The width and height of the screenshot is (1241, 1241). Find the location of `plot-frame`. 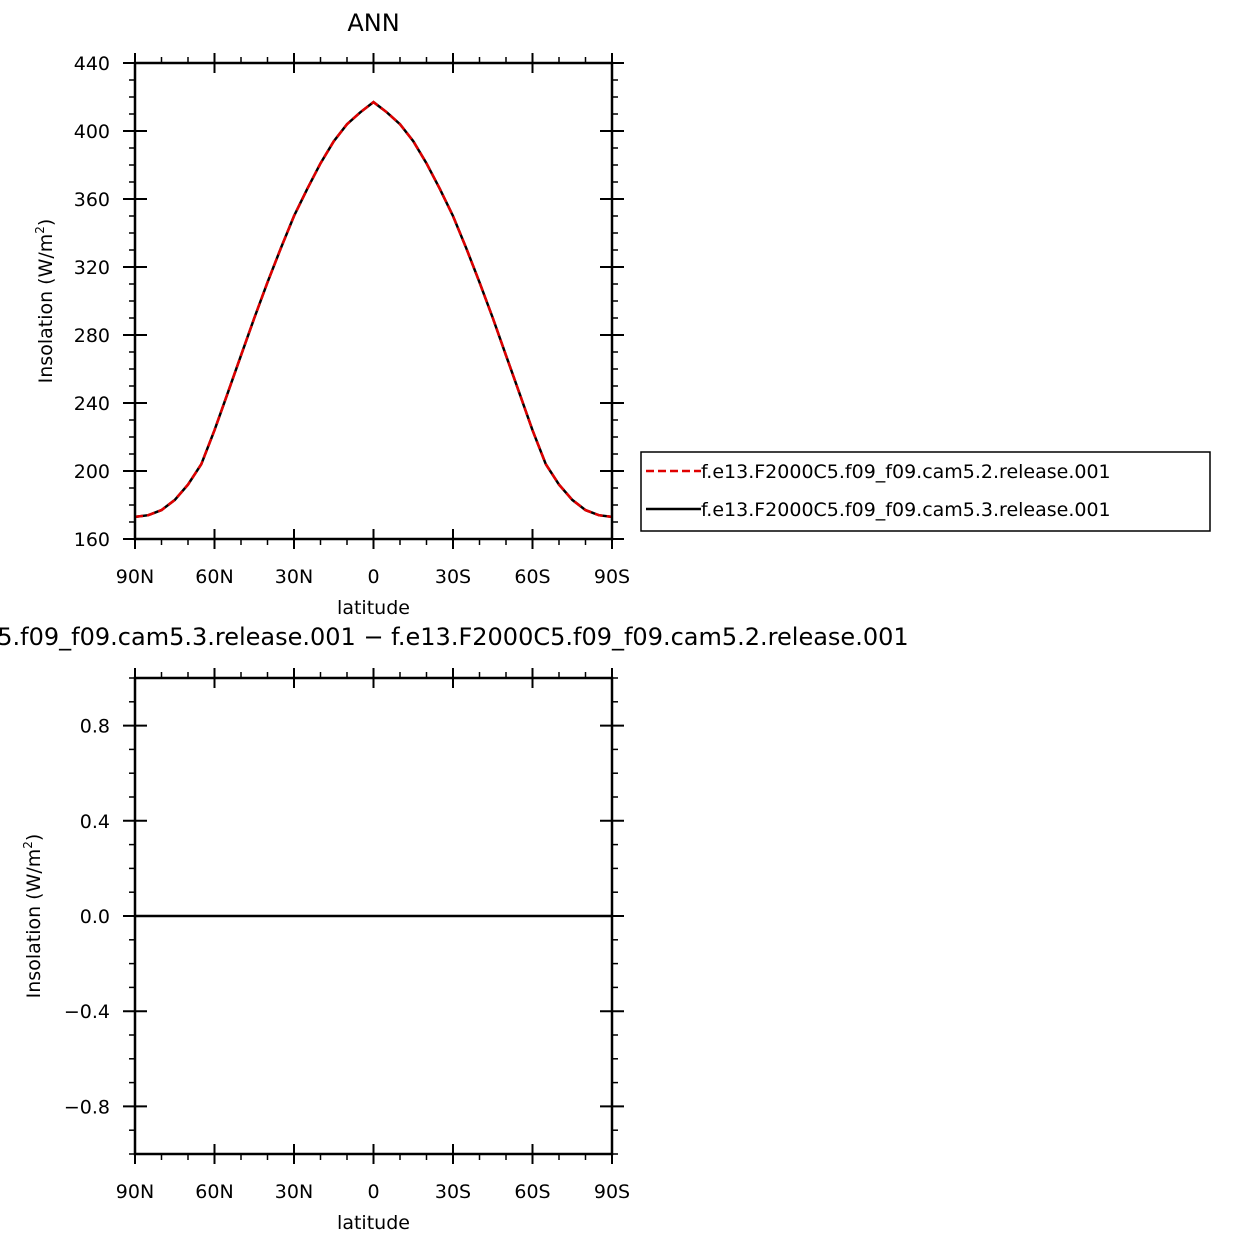

plot-frame is located at coordinates (373, 301).